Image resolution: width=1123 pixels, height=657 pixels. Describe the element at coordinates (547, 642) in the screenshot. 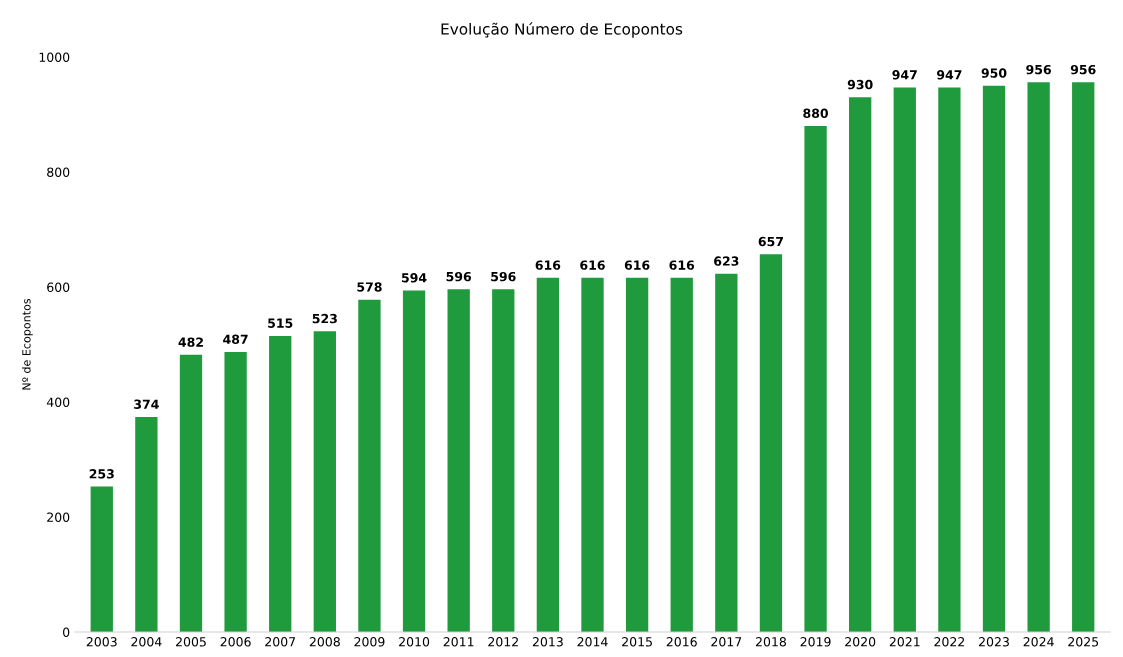

I see `x-tick-label: 2013` at that location.